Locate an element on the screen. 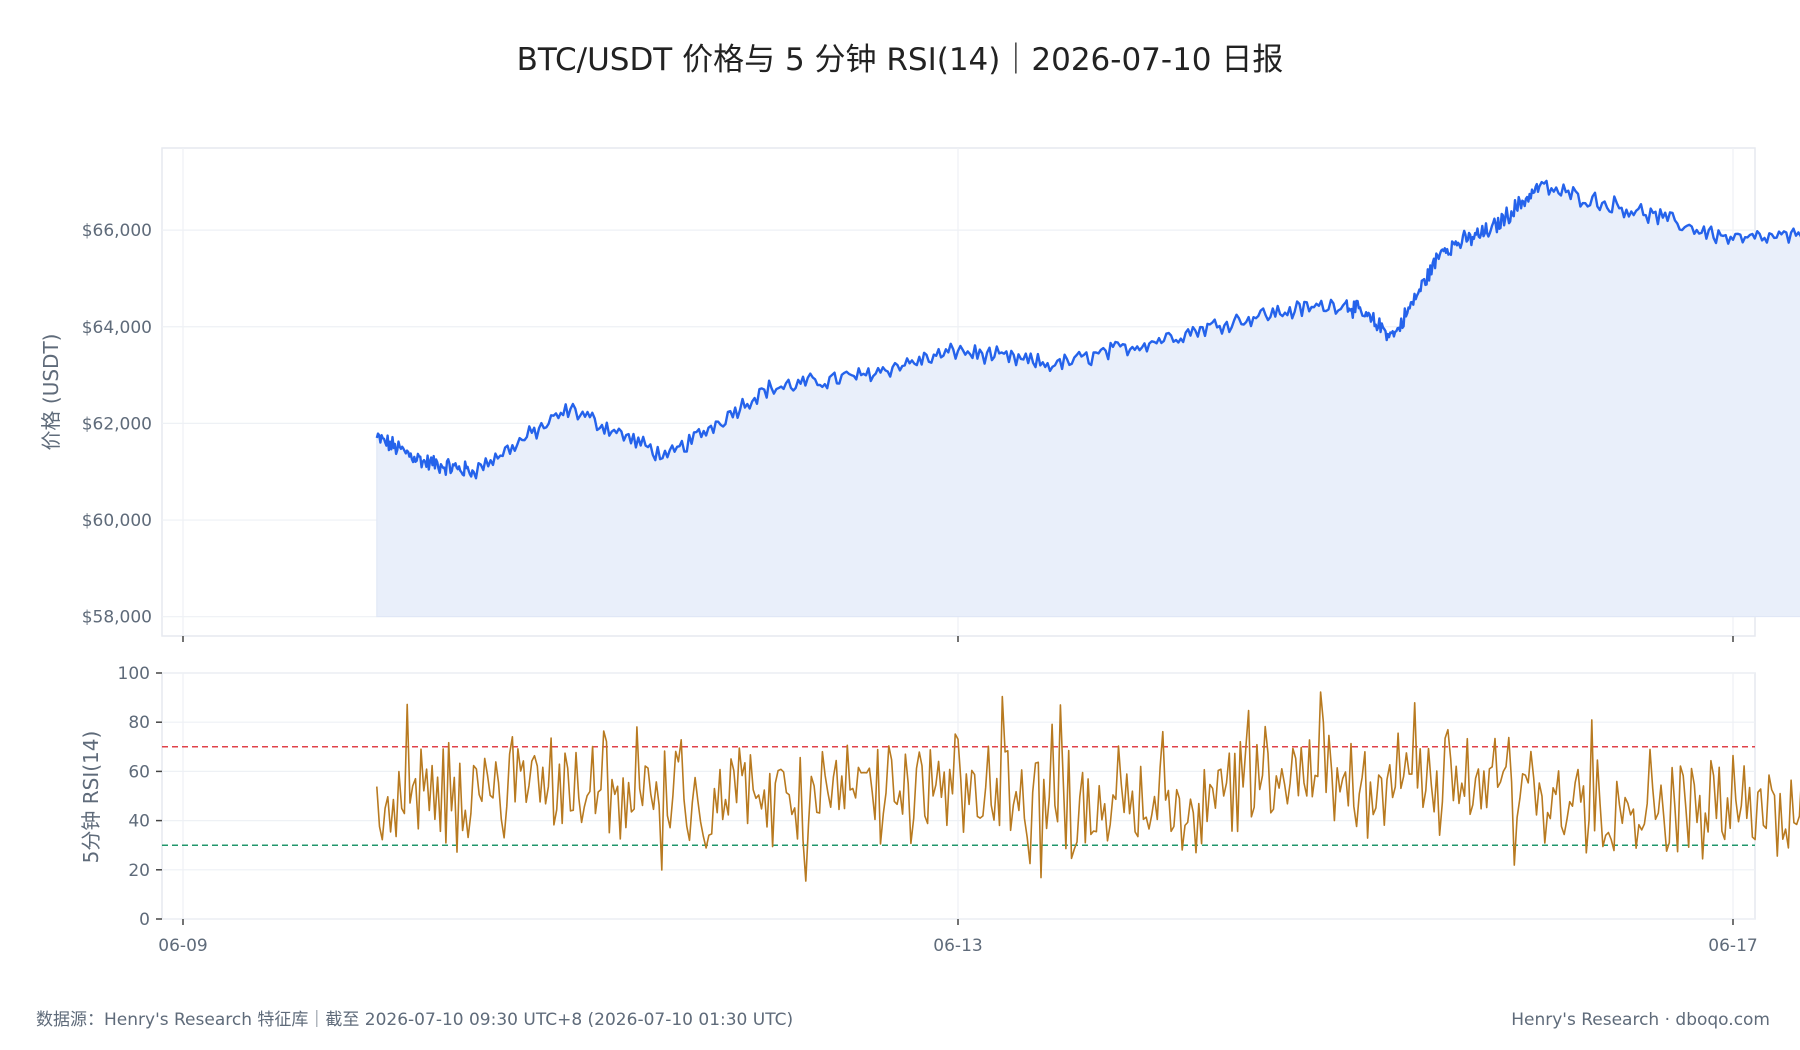 Image resolution: width=1800 pixels, height=1050 pixels. x-tick-label: 06-09 is located at coordinates (182, 946).